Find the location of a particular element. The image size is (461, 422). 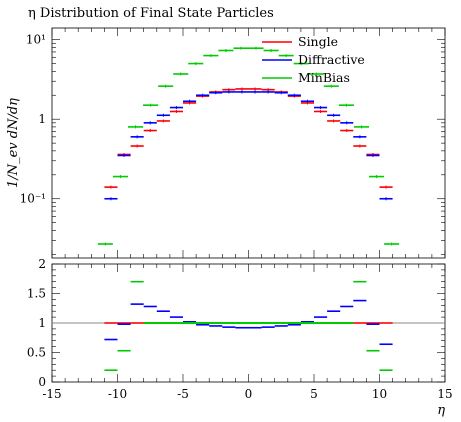

chart-title: η Distribution of Final State Particles is located at coordinates (151, 13).